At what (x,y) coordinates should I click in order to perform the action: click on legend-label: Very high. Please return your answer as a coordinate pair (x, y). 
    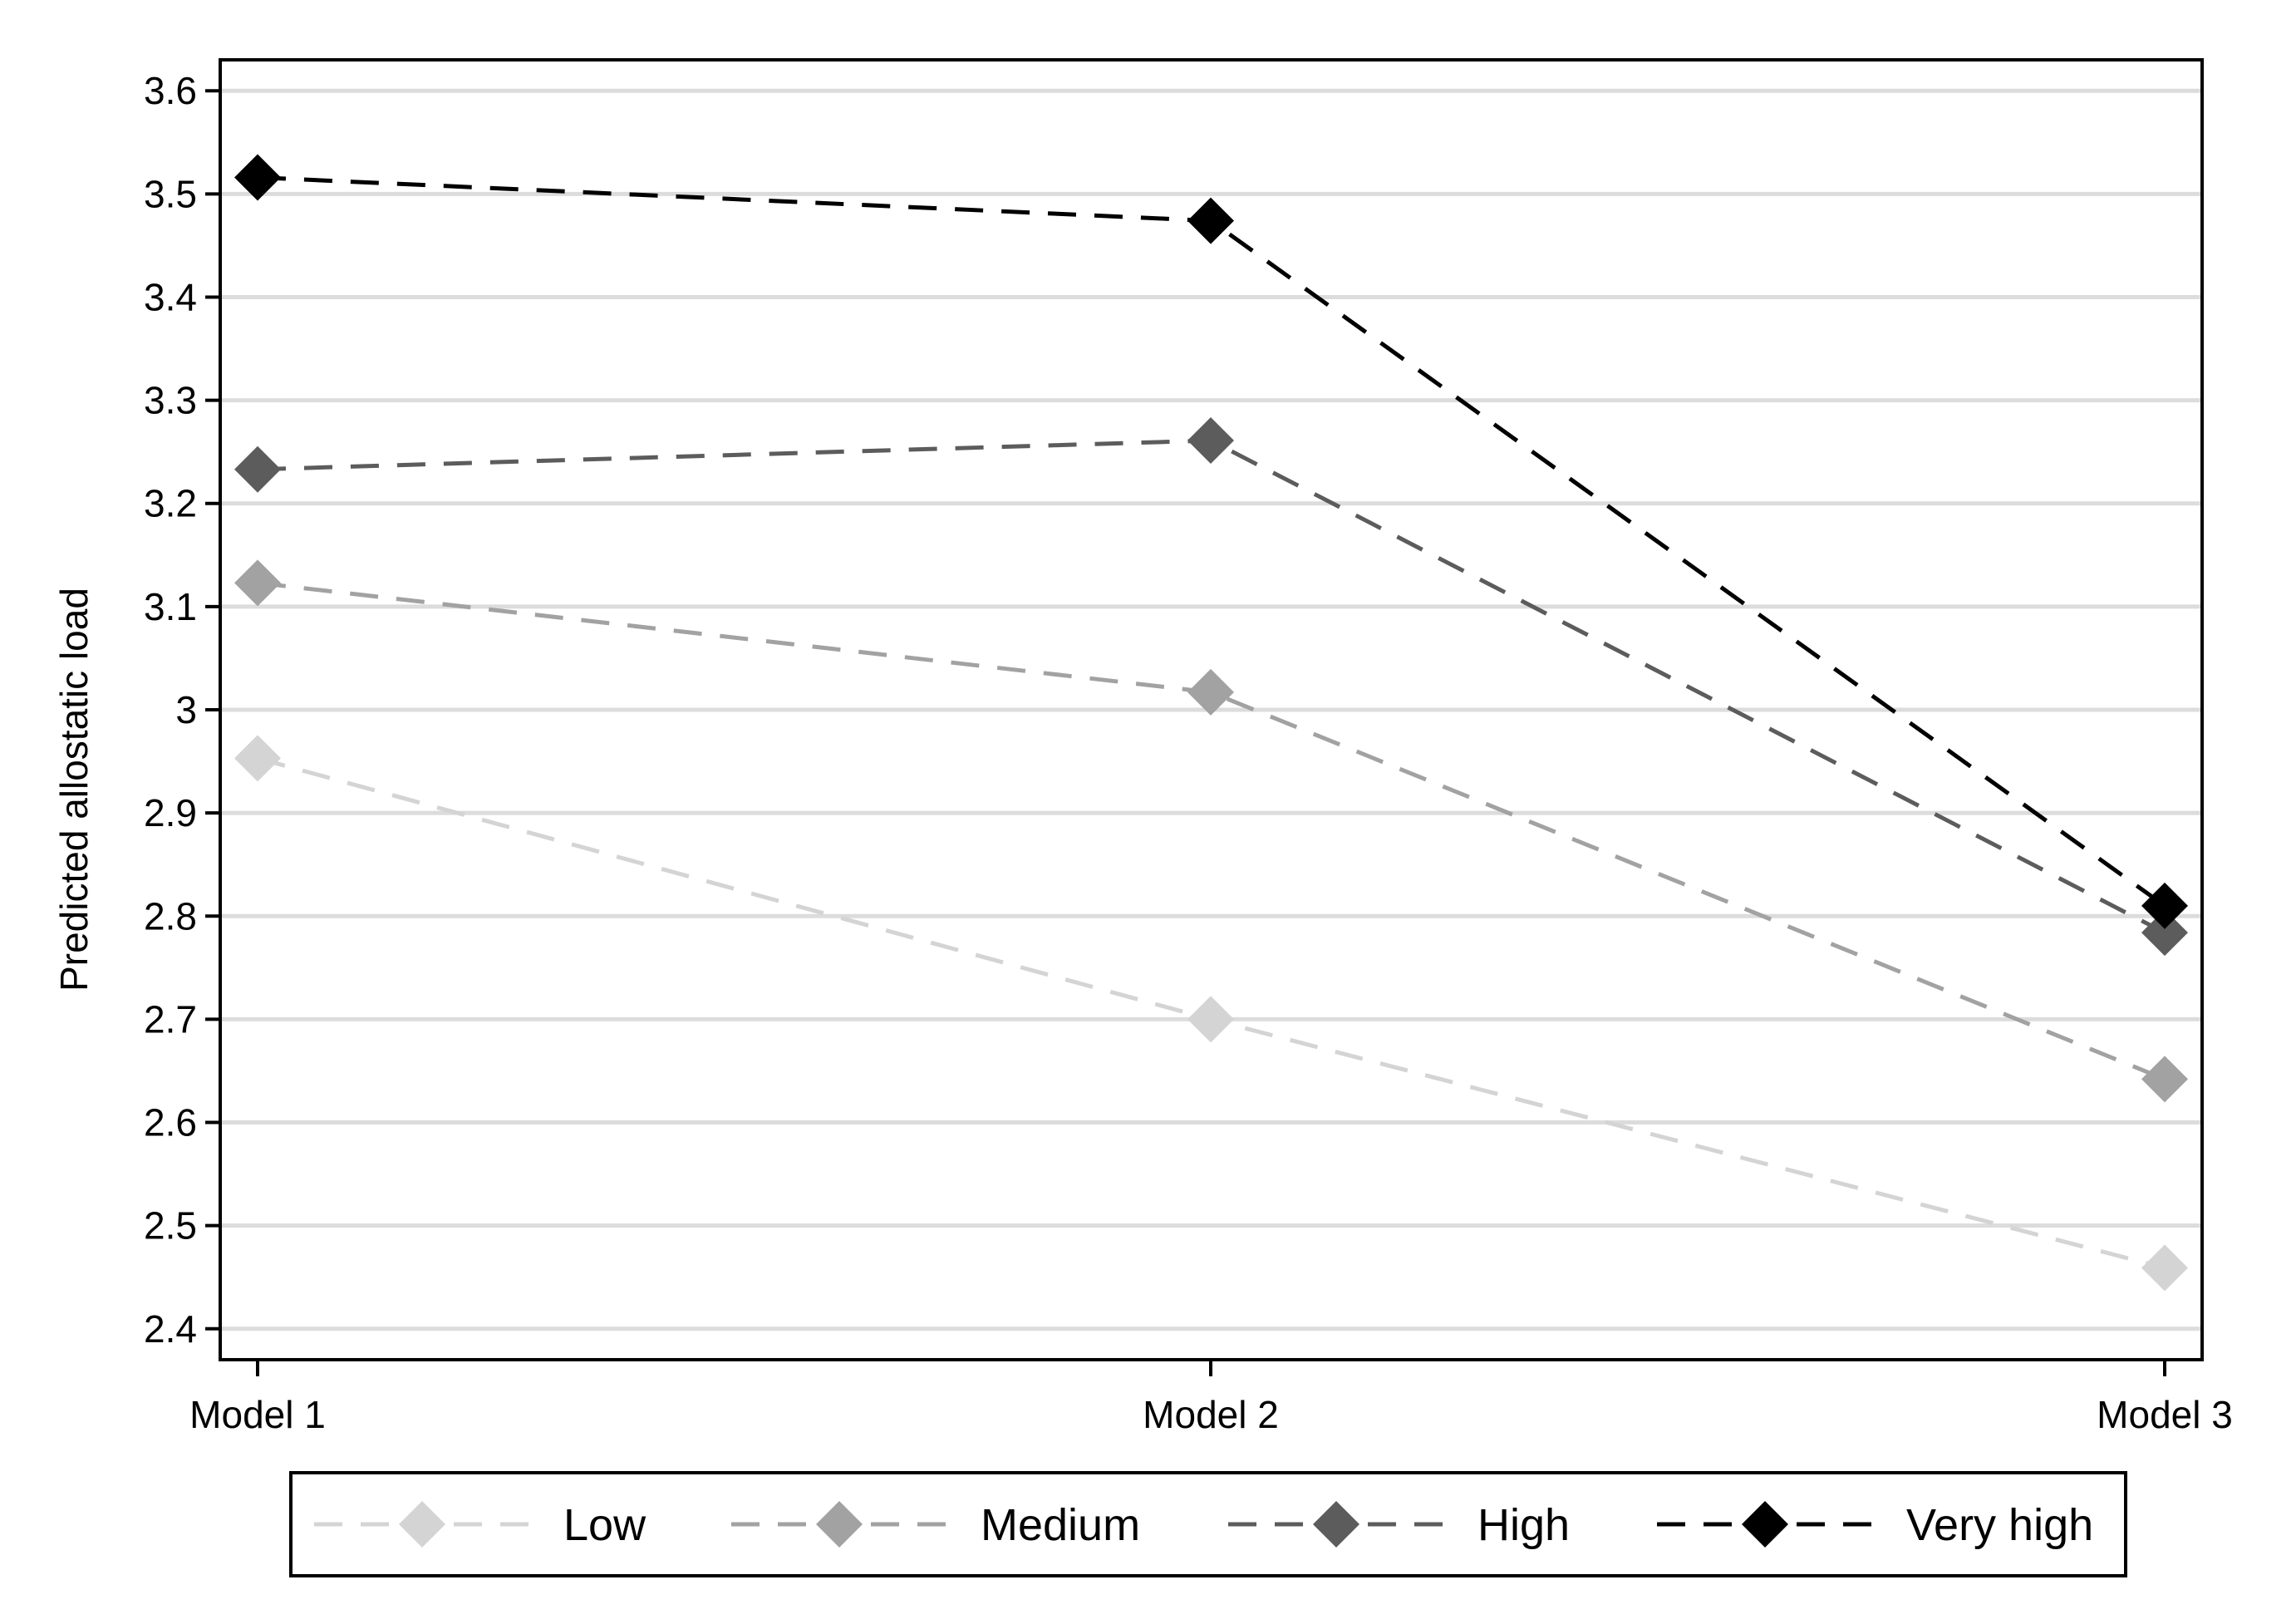
    Looking at the image, I should click on (1999, 1525).